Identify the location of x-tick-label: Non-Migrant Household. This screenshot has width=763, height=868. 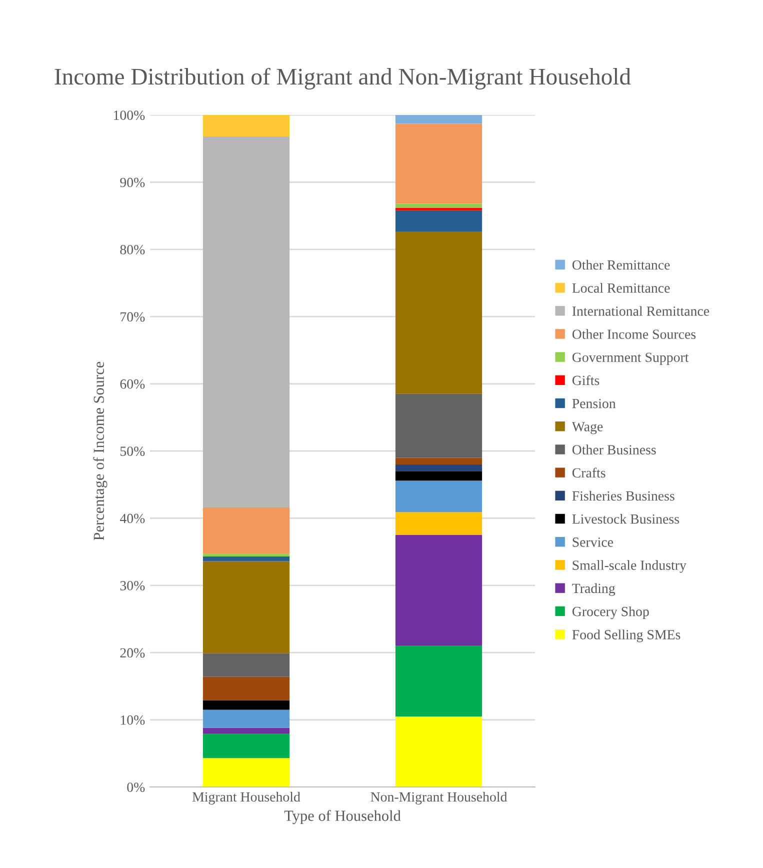
(439, 798).